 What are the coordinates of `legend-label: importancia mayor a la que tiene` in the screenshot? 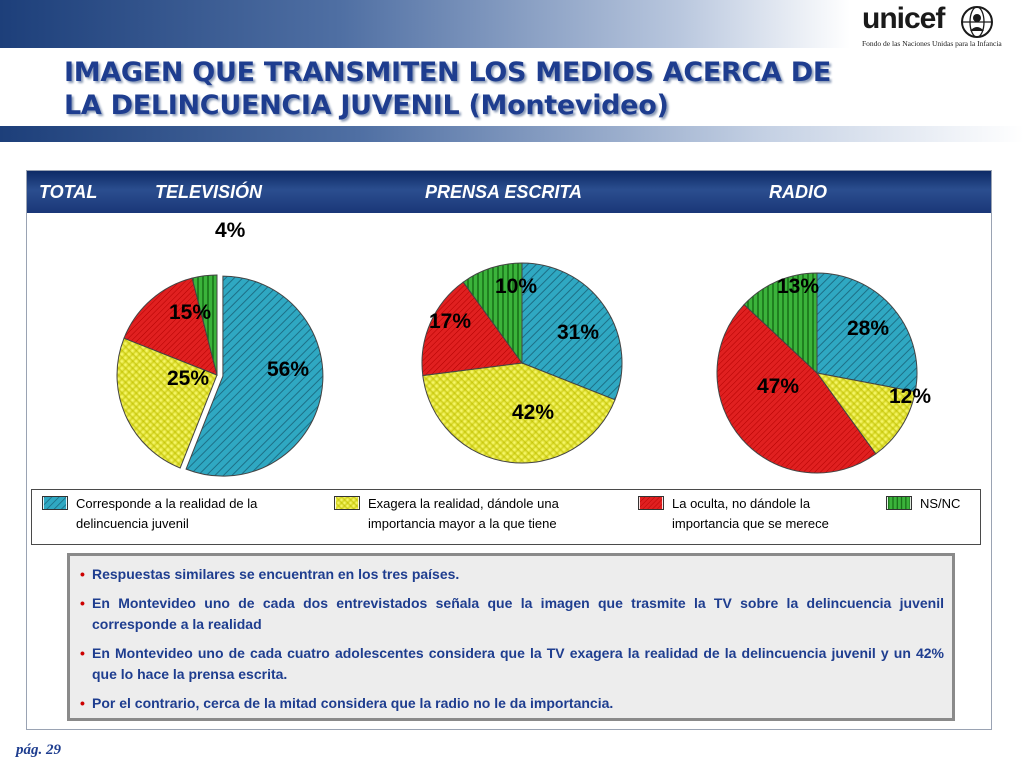 It's located at (462, 523).